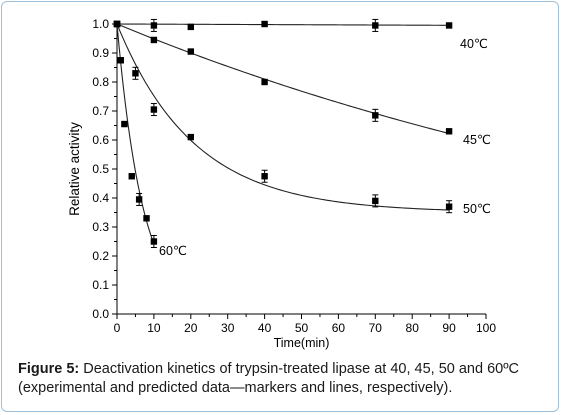 This screenshot has height=415, width=562. What do you see at coordinates (100, 169) in the screenshot?
I see `y-tick-label: 0.5` at bounding box center [100, 169].